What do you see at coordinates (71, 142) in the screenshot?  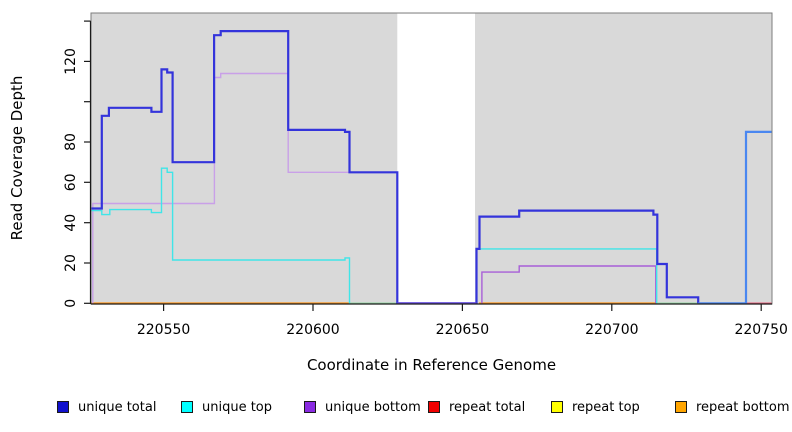 I see `y-tick-label: 80` at bounding box center [71, 142].